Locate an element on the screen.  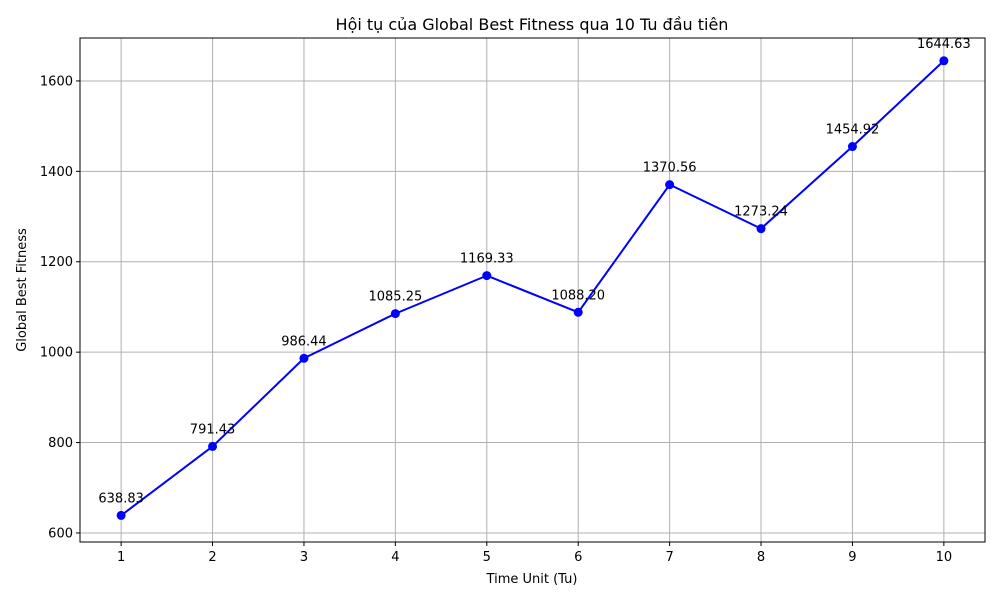
x-tick-label: 9 is located at coordinates (852, 557).